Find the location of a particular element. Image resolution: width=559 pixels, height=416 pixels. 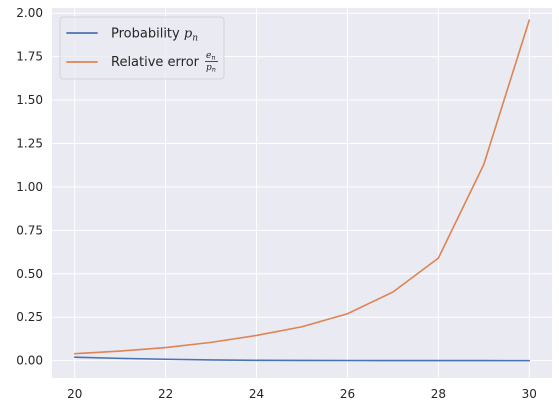

y-tick-label: 0.25 is located at coordinates (29, 317).